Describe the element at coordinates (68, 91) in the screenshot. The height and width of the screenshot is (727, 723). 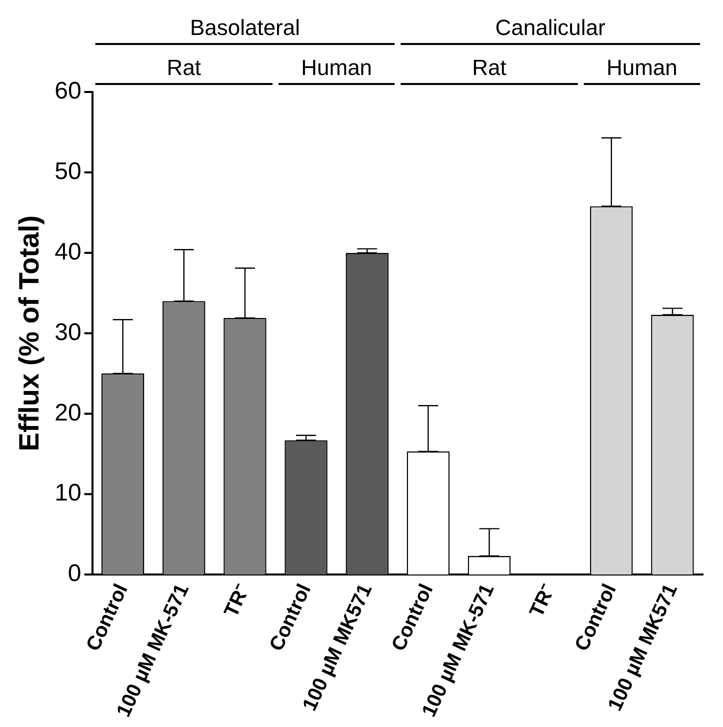
I see `y-tick-label: 60` at that location.